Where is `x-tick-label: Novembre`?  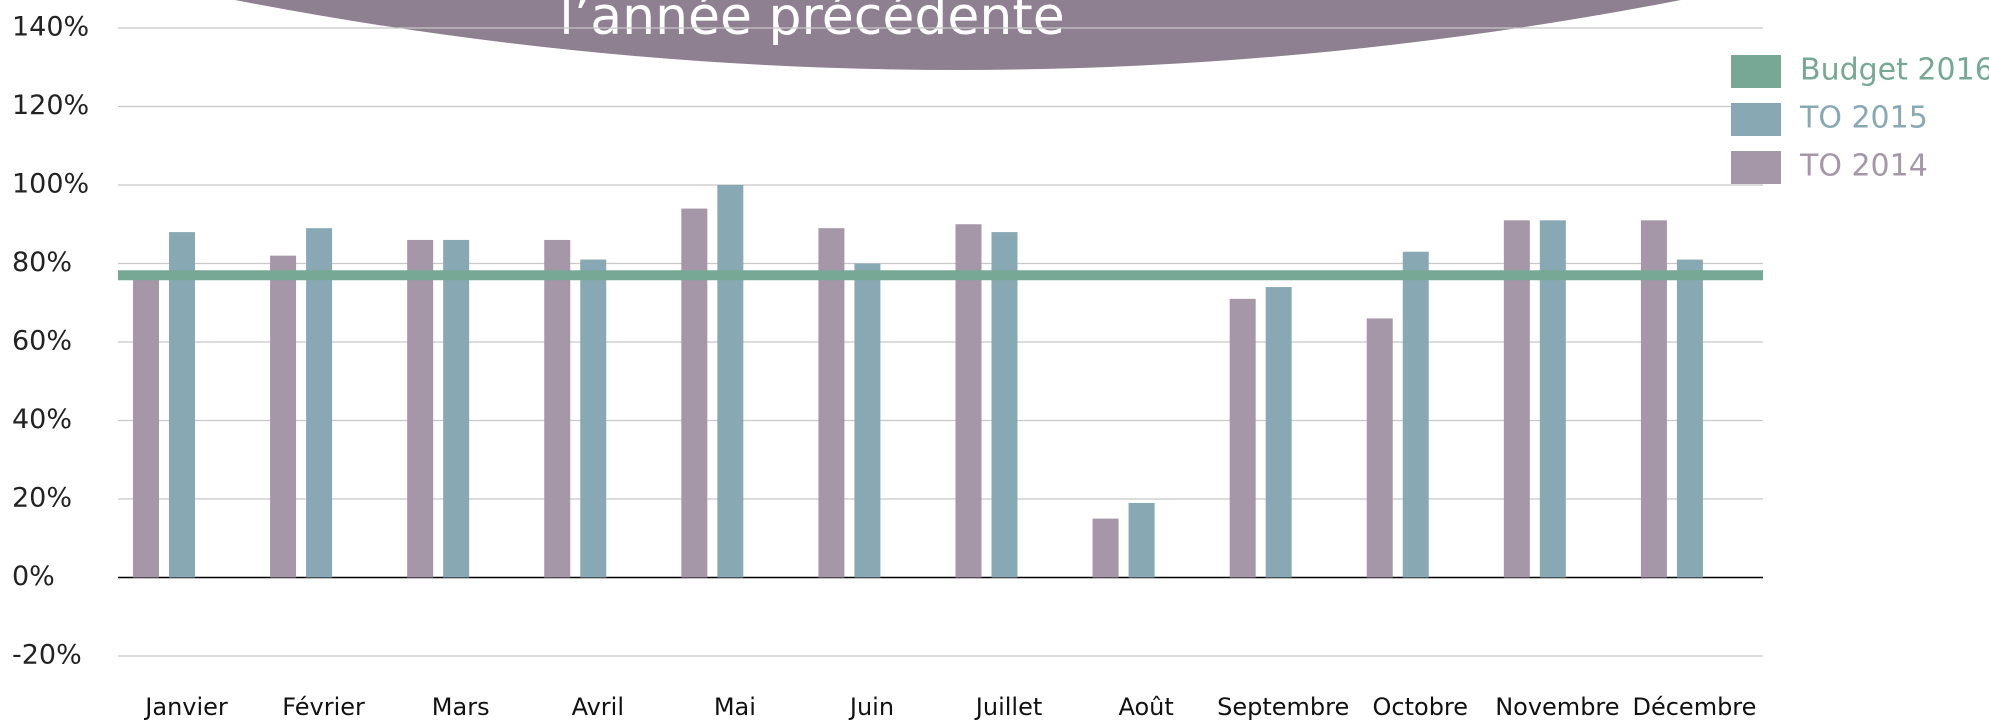
x-tick-label: Novembre is located at coordinates (1557, 706).